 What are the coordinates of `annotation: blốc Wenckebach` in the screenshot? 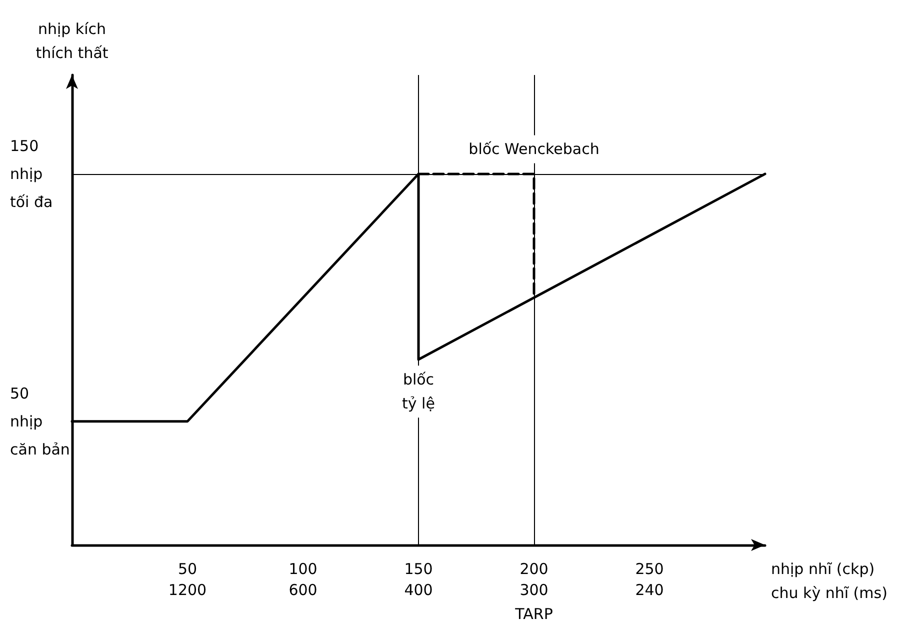 It's located at (534, 149).